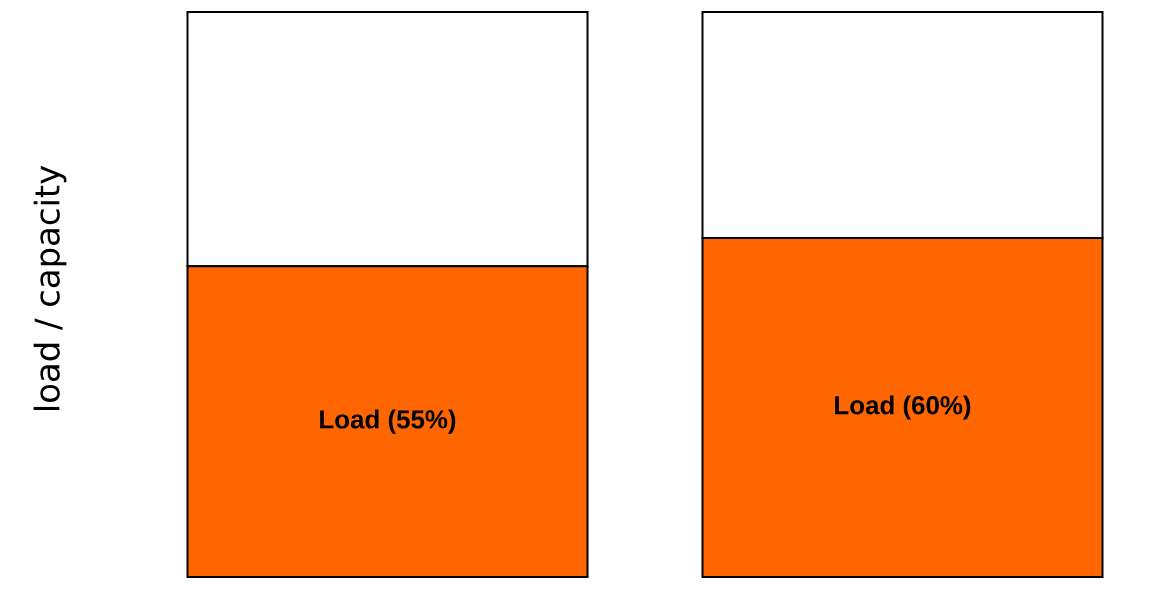  What do you see at coordinates (903, 407) in the screenshot?
I see `data-label: Load (60%)` at bounding box center [903, 407].